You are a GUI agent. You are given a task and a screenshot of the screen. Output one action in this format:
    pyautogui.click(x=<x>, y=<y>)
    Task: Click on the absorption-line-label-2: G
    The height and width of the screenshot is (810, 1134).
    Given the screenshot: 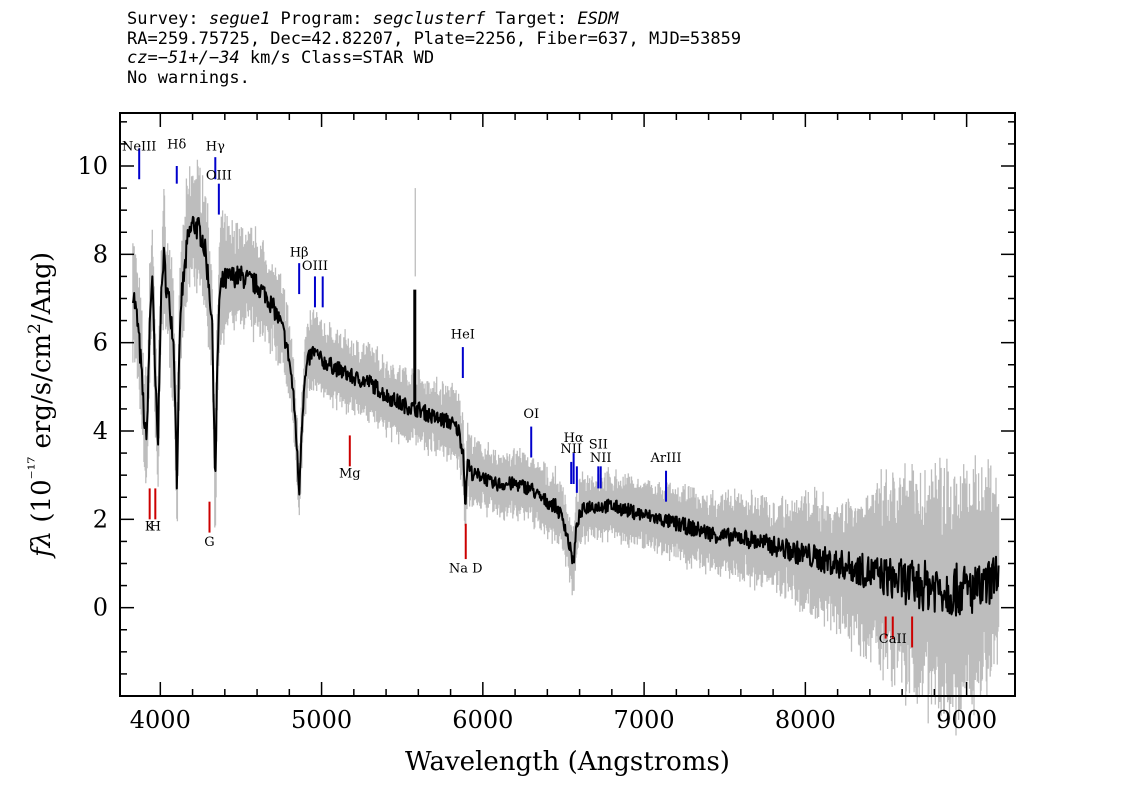 What is the action you would take?
    pyautogui.click(x=209, y=542)
    